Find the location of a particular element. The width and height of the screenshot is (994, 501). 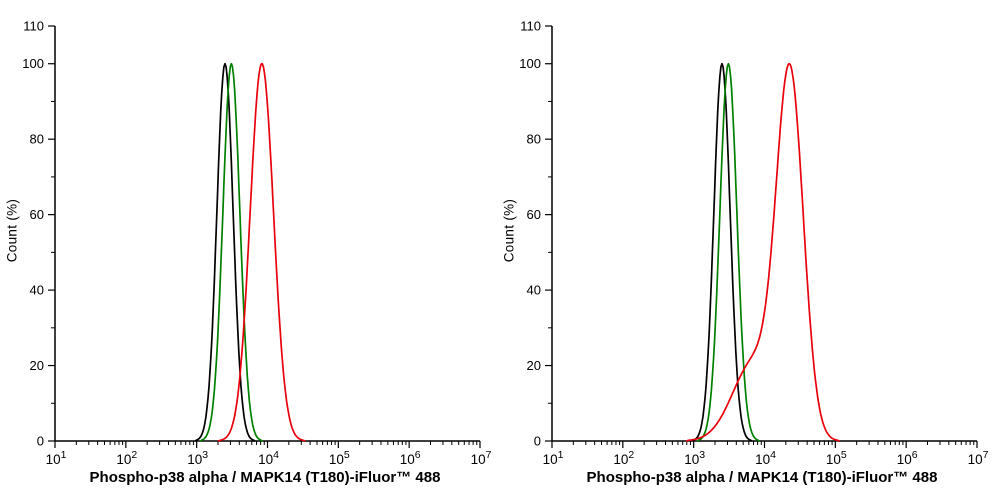

y-axis-title-left: Count (%) is located at coordinates (12, 230).